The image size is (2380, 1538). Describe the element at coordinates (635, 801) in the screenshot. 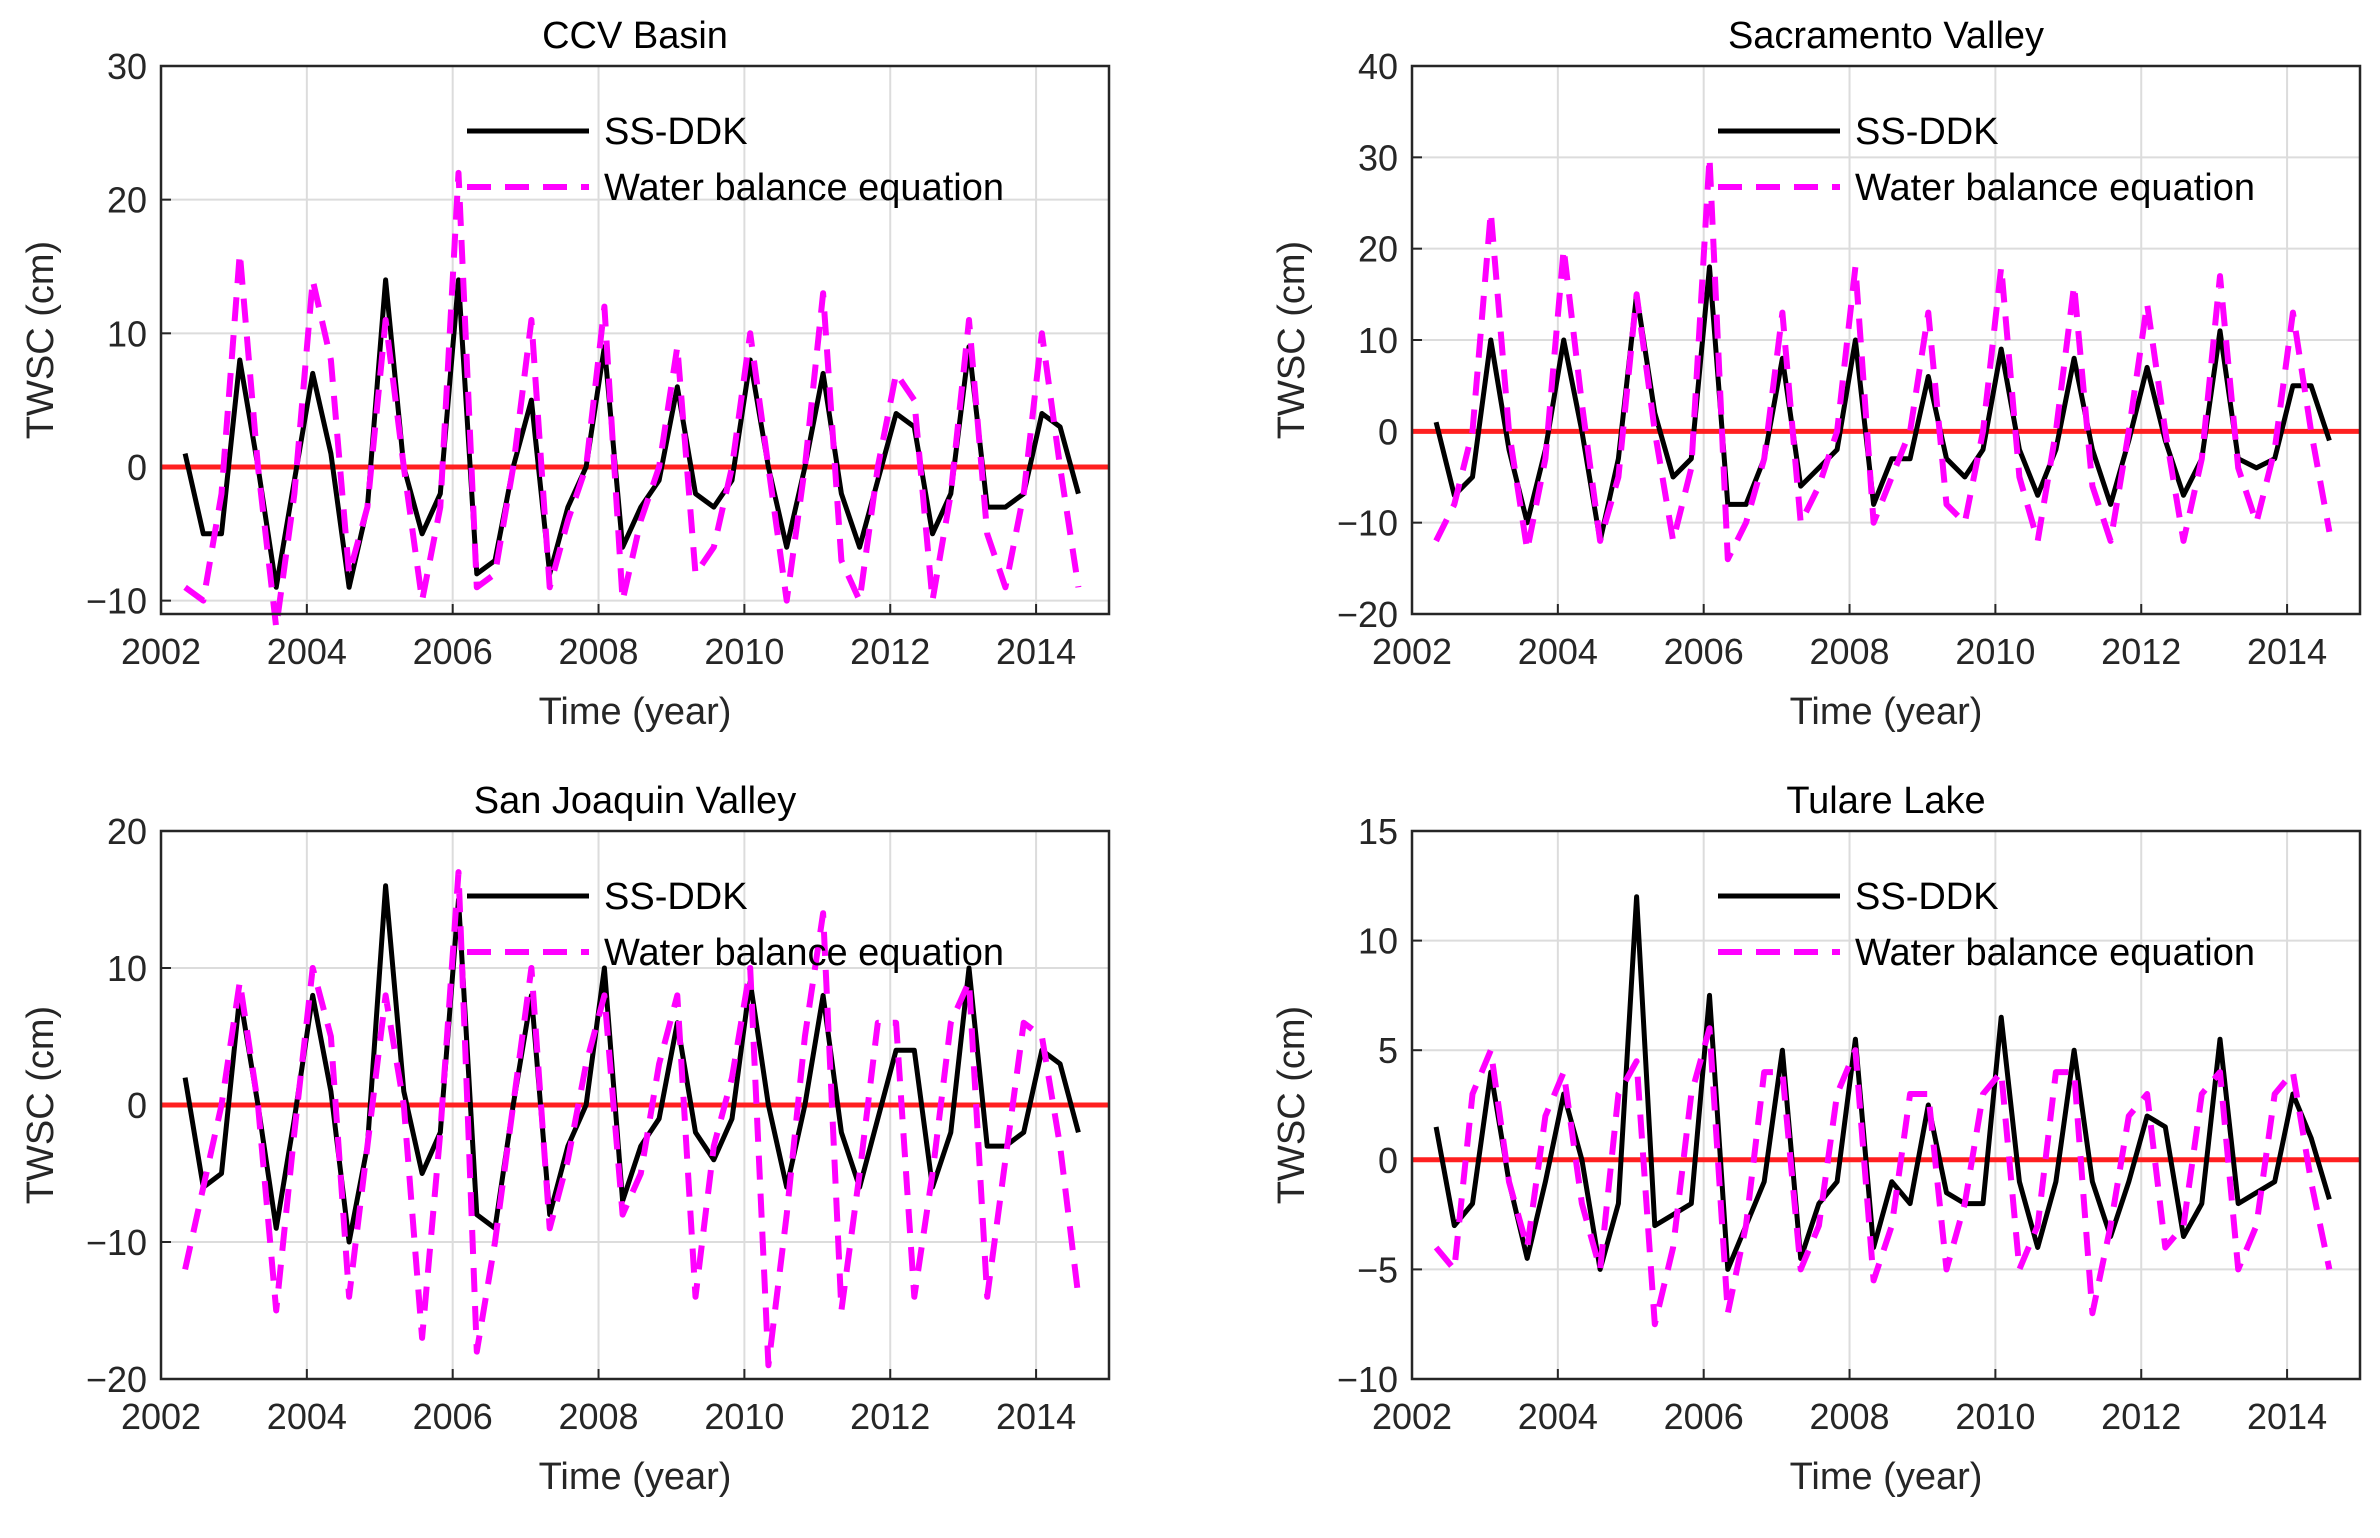

I see `chart-title: San Joaquin Valley` at that location.